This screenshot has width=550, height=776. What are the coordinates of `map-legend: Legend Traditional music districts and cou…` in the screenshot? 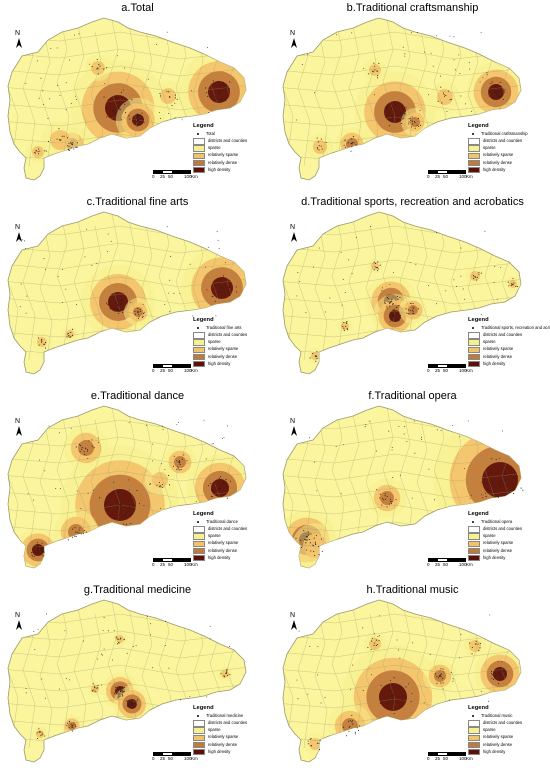 It's located at (508, 730).